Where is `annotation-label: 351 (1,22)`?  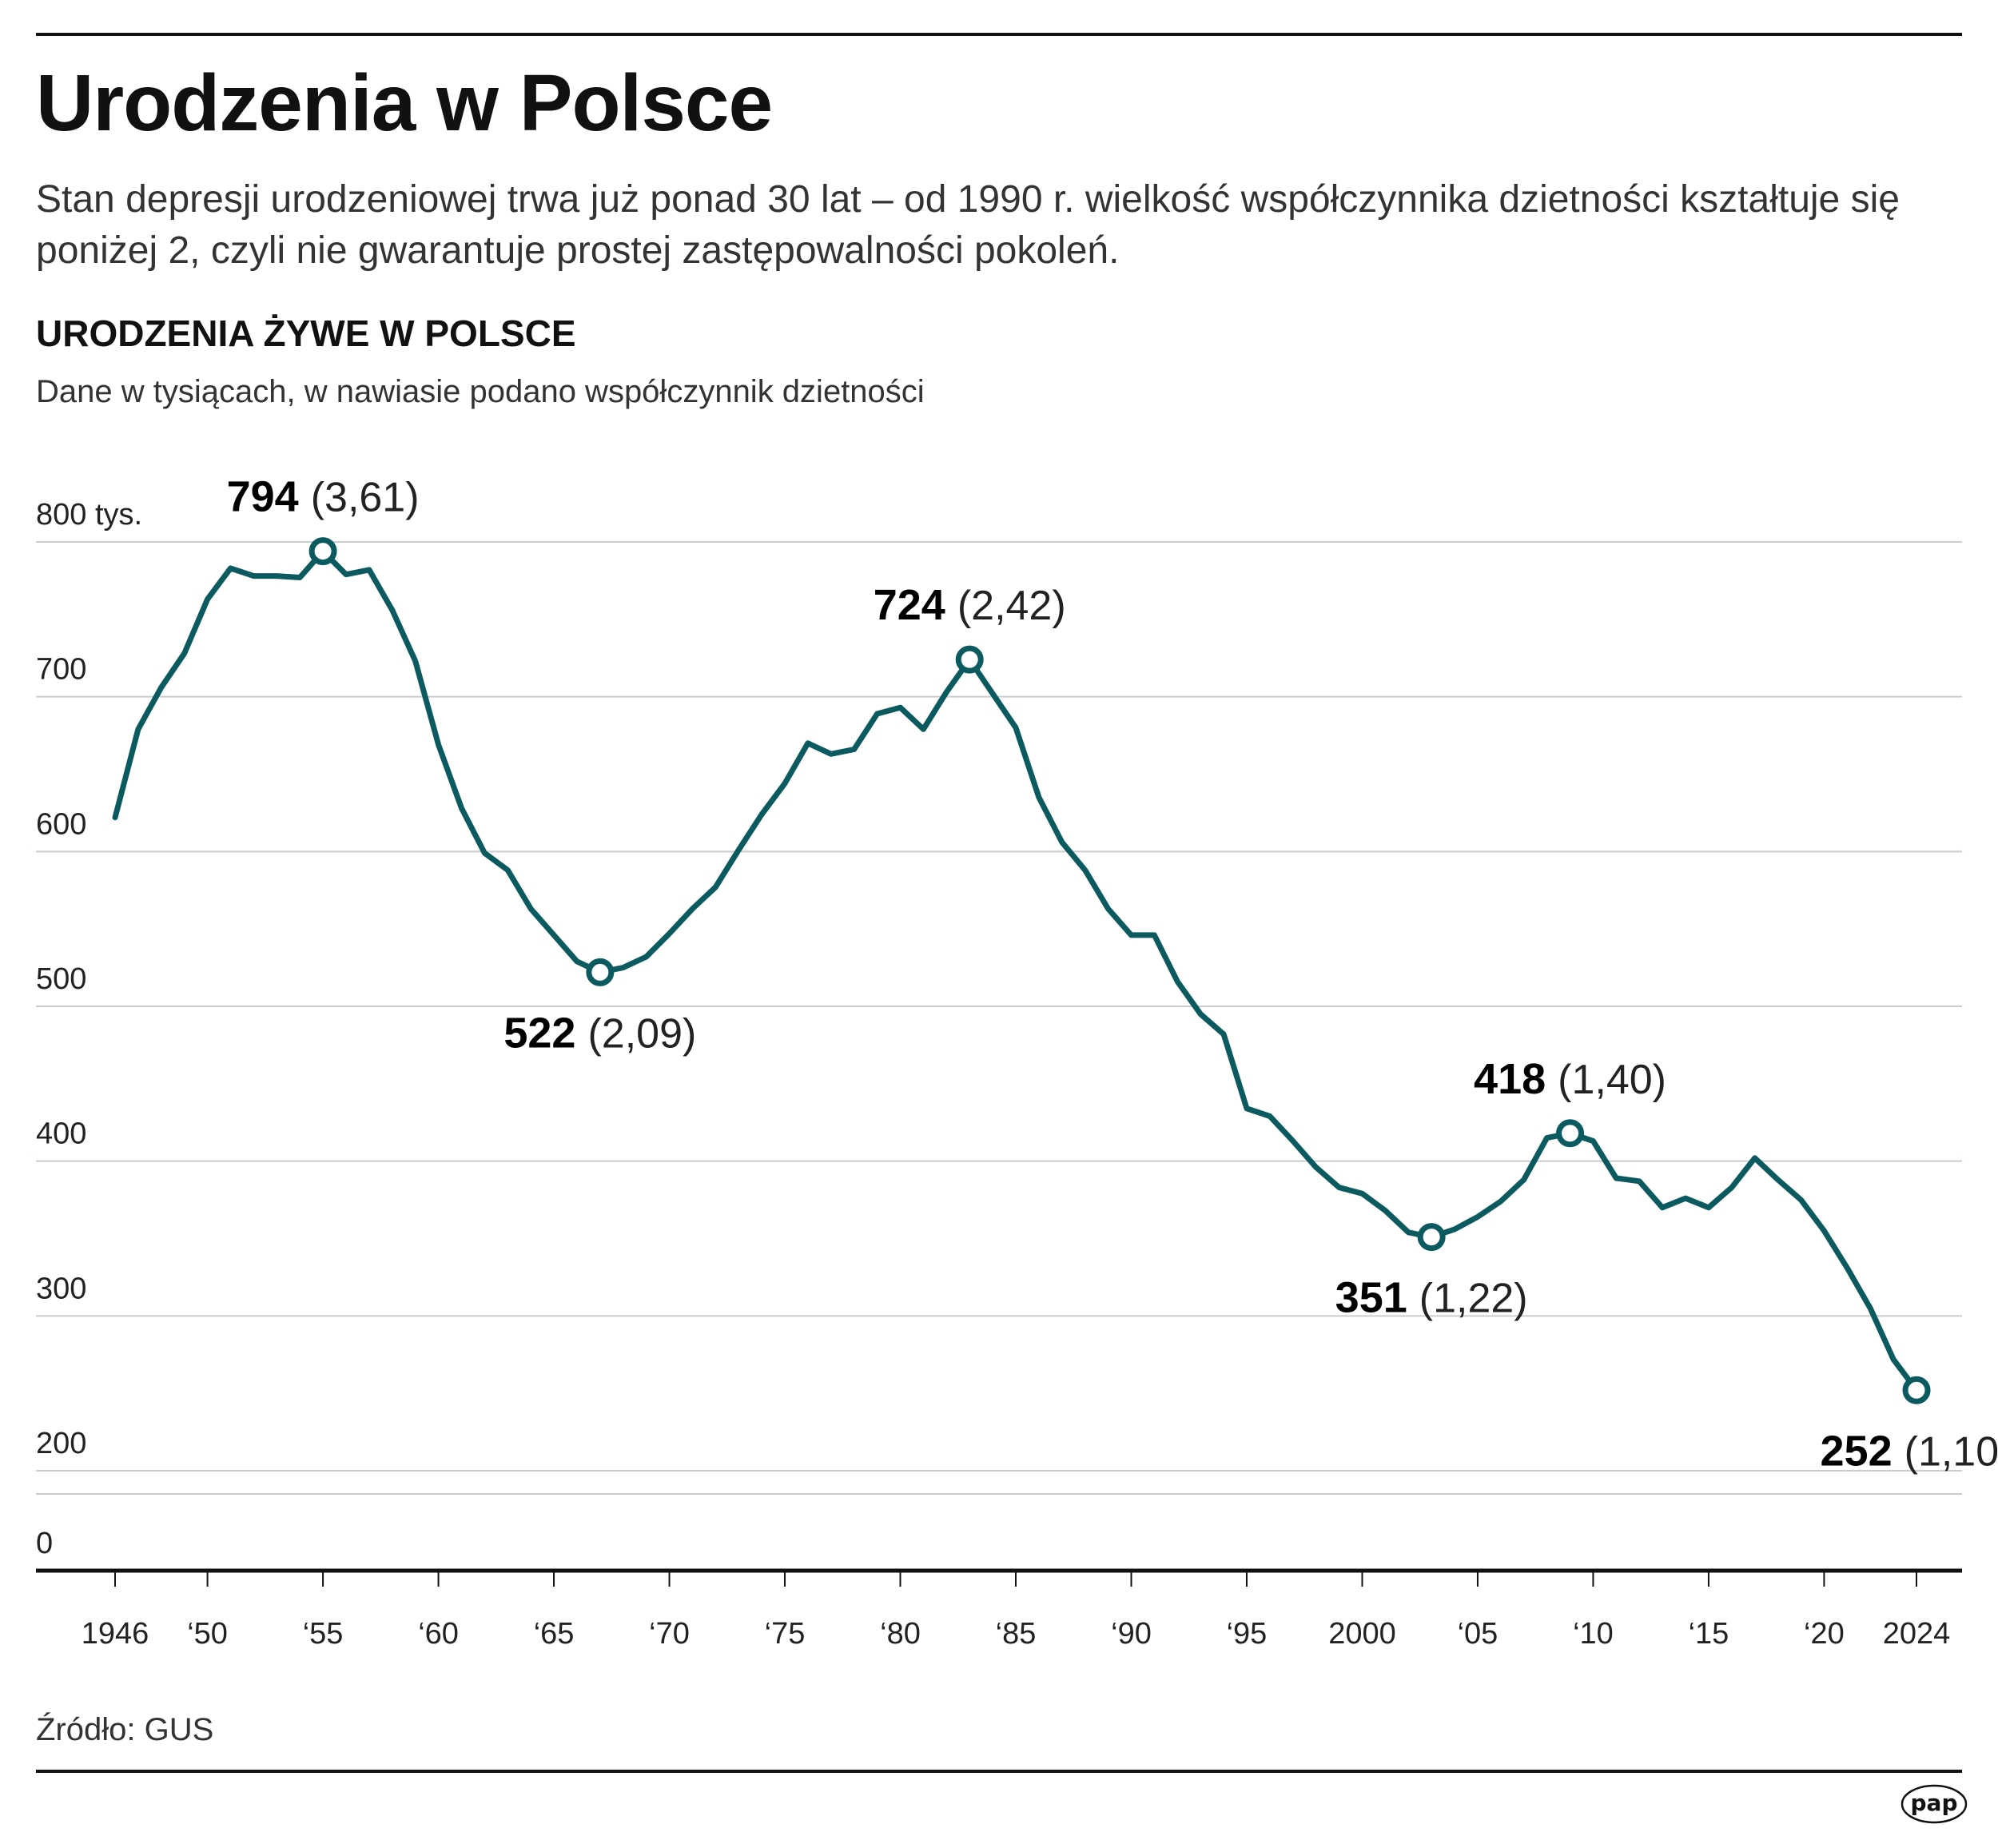
annotation-label: 351 (1,22) is located at coordinates (1431, 1298).